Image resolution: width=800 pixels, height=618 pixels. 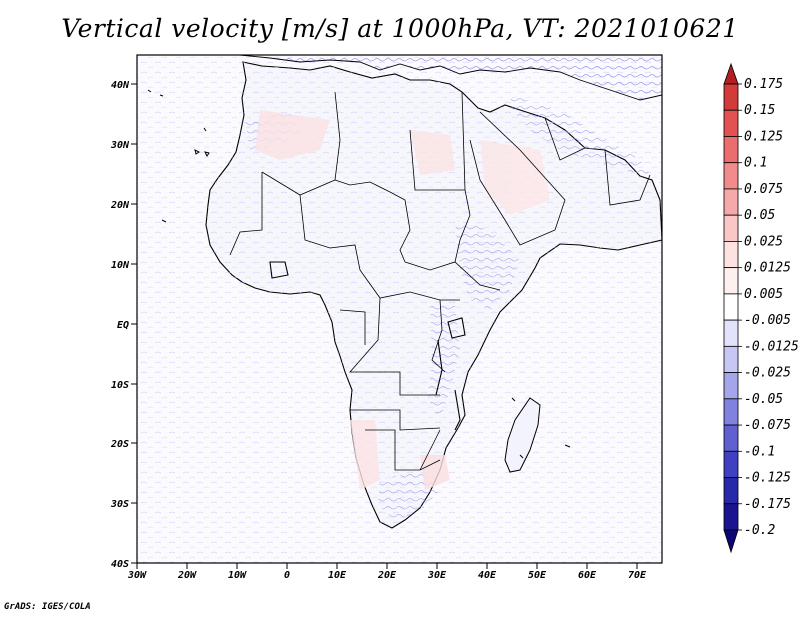 What do you see at coordinates (137, 575) in the screenshot?
I see `lon-label-30w: 30W` at bounding box center [137, 575].